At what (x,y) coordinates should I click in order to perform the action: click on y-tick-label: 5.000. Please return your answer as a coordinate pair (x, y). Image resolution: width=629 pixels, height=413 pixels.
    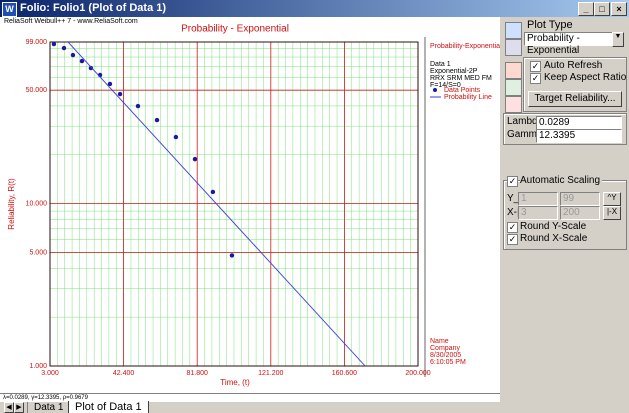
    Looking at the image, I should click on (38, 252).